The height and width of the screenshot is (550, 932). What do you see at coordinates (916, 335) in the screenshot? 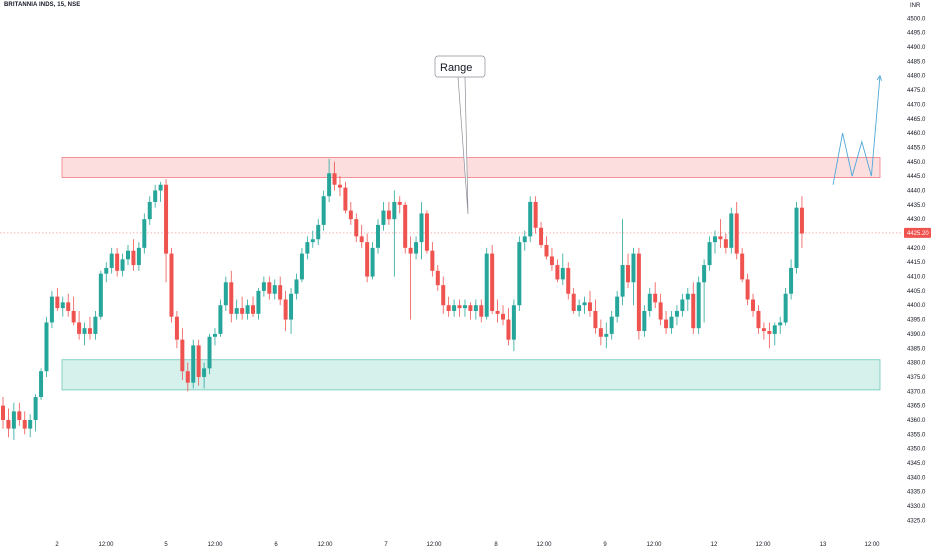
I see `price-tick-label: 4390.0` at bounding box center [916, 335].